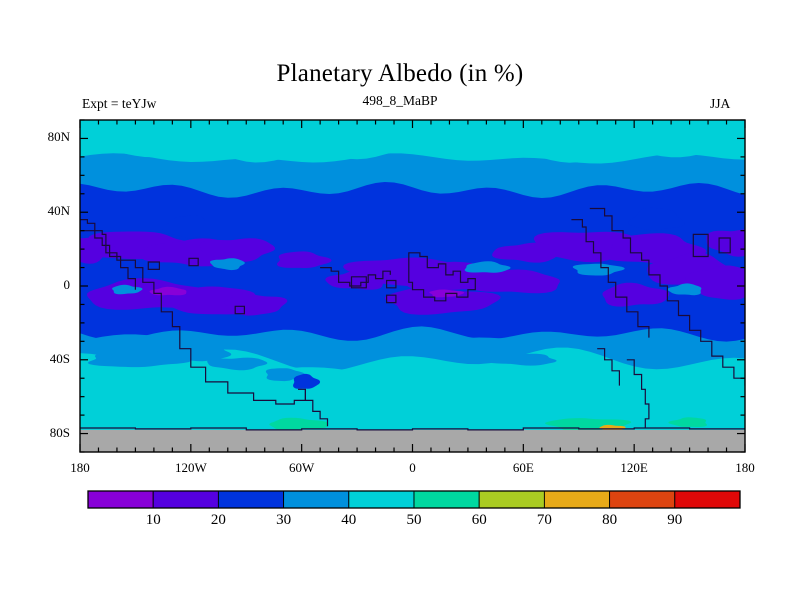  Describe the element at coordinates (349, 520) in the screenshot. I see `colorbar-tick-label: 40` at that location.